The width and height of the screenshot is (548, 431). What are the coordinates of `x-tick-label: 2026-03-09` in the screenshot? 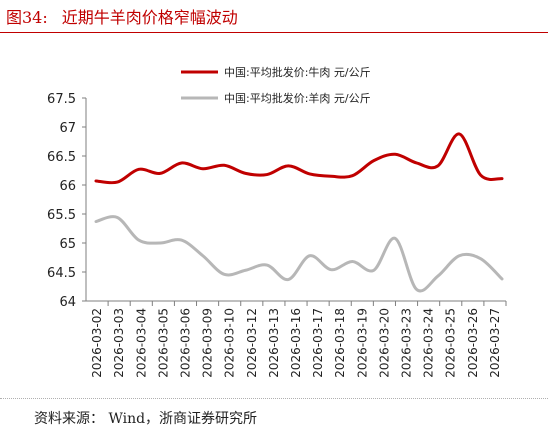 It's located at (208, 343).